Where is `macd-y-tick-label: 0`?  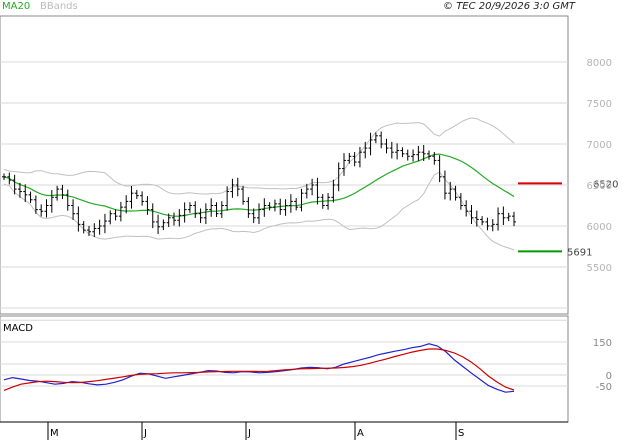
macd-y-tick-label: 0 is located at coordinates (609, 376).